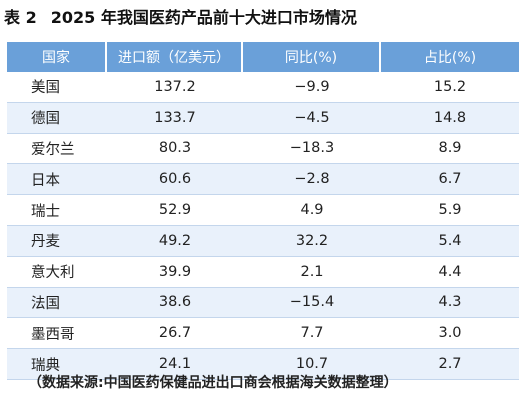 Image resolution: width=523 pixels, height=408 pixels. I want to click on cell-import-value: 60.6, so click(175, 180).